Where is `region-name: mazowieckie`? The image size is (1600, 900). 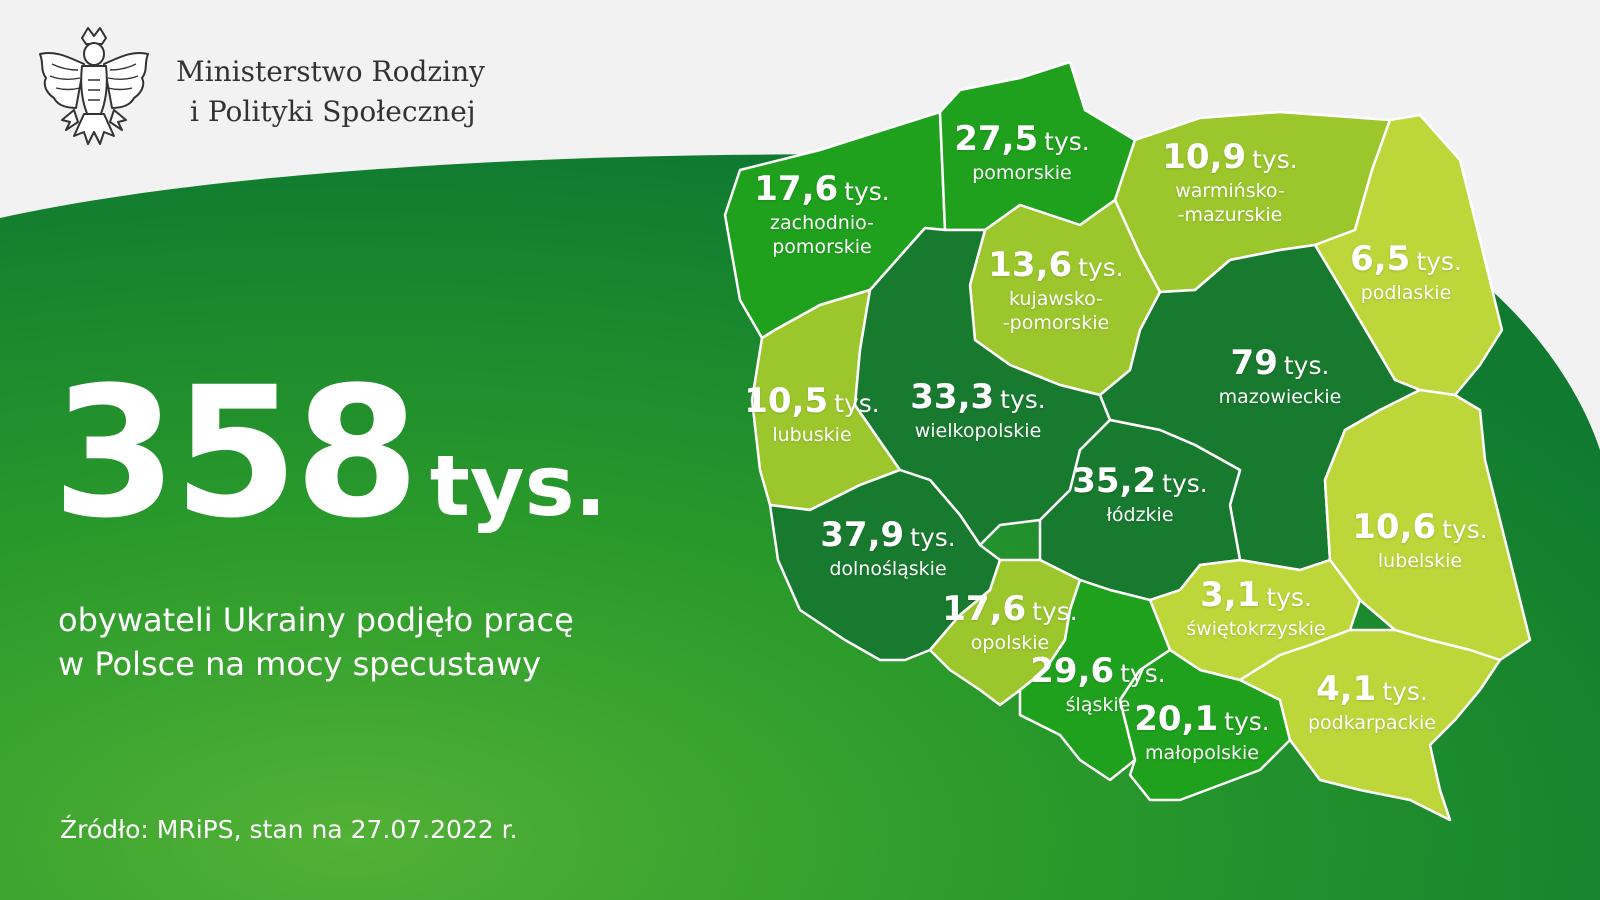
region-name: mazowieckie is located at coordinates (1280, 397).